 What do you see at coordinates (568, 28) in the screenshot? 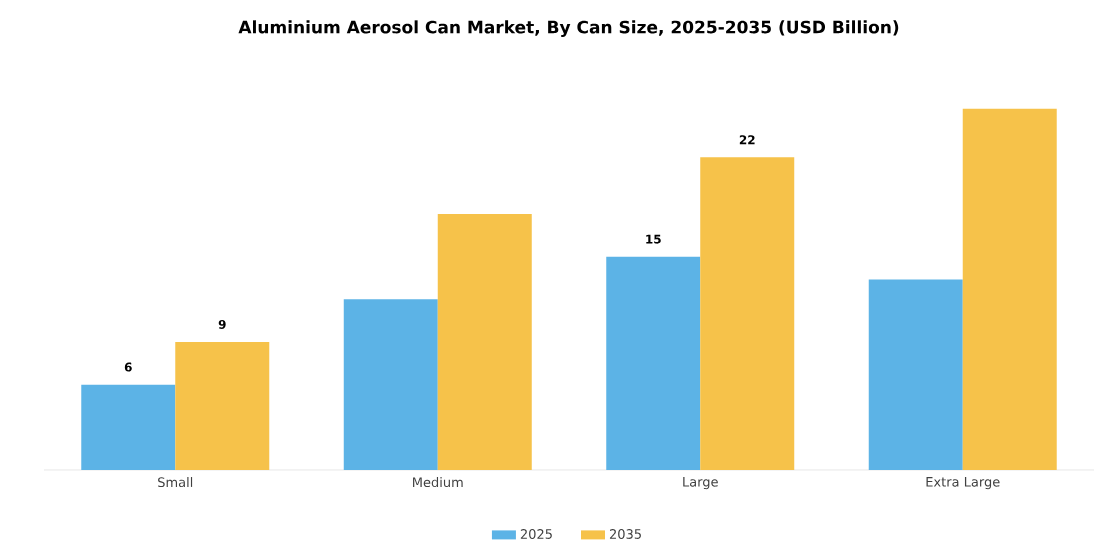
I see `chart-title: Aluminium Aerosol Can Market, By Can Size, 2025-2035 (USD Billion)` at bounding box center [568, 28].